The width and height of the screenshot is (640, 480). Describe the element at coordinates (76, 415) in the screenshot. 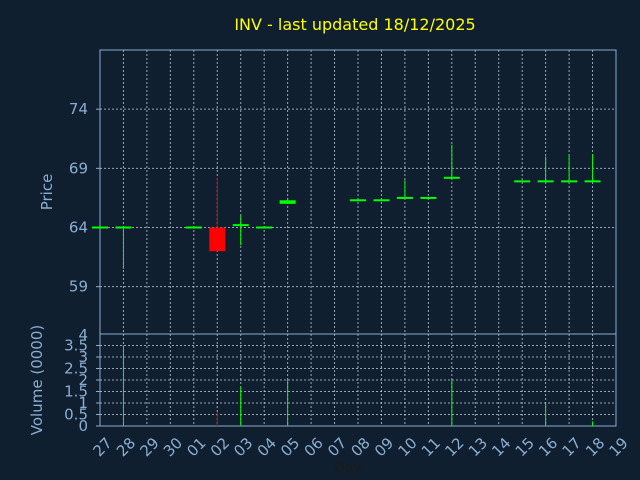

I see `volume-tick-label: 0.5` at that location.